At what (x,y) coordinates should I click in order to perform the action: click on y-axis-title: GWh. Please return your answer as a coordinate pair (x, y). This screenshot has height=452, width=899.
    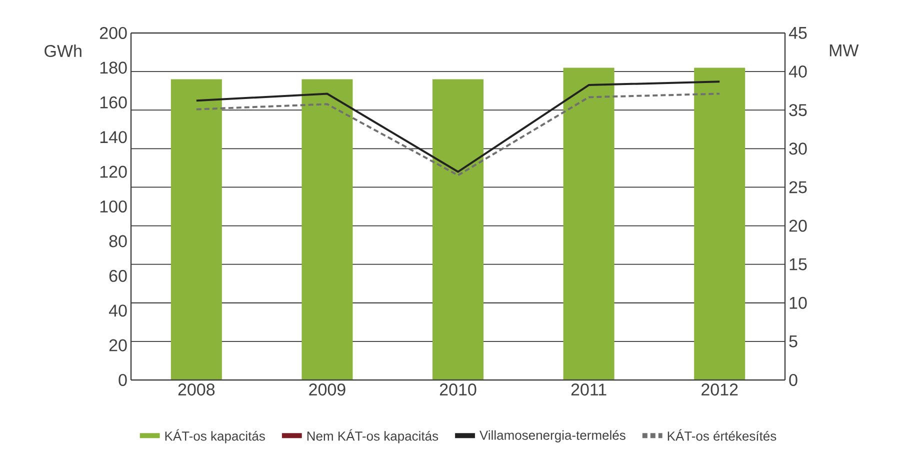
    Looking at the image, I should click on (63, 51).